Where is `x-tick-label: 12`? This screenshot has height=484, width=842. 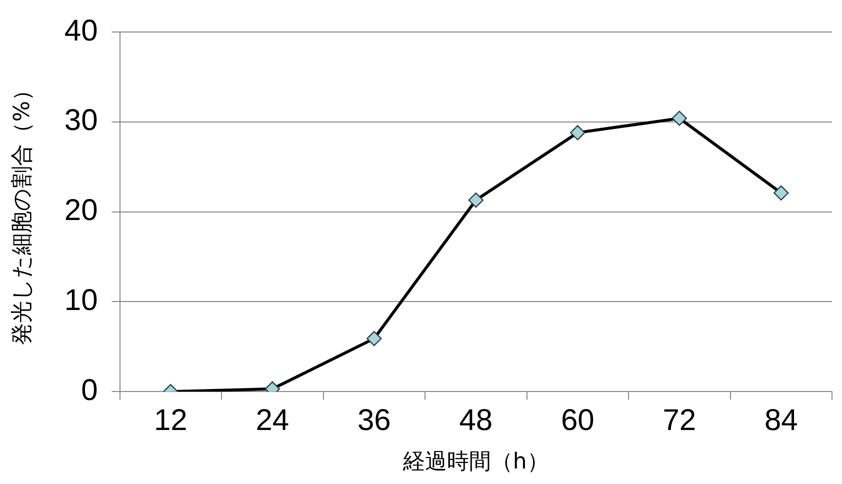 x-tick-label: 12 is located at coordinates (171, 420).